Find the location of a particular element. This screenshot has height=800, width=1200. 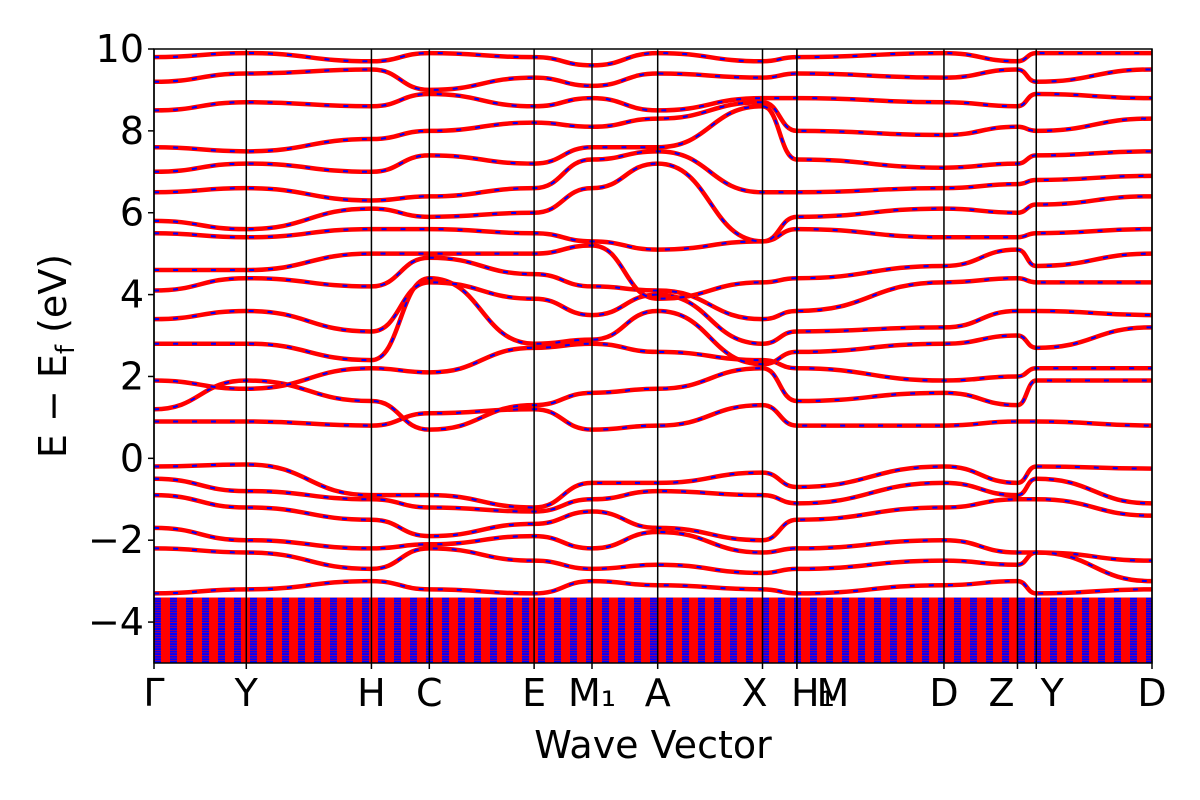

x-tick-label: C is located at coordinates (429, 693).